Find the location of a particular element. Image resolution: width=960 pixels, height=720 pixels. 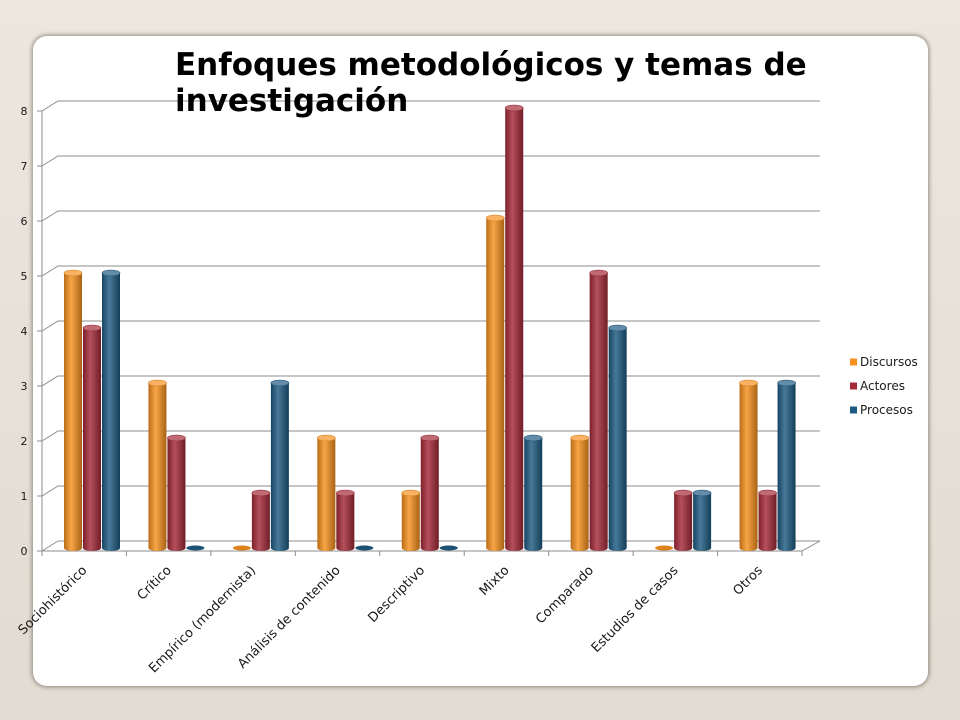

bar-actores-analisis-de-contenido is located at coordinates (345, 520).